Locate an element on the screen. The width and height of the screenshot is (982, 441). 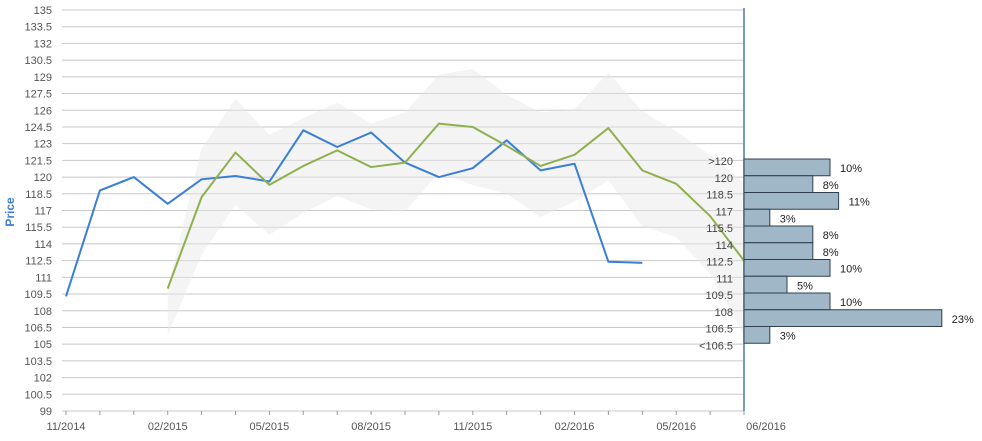
distribution-category-label: 111 is located at coordinates (724, 279).